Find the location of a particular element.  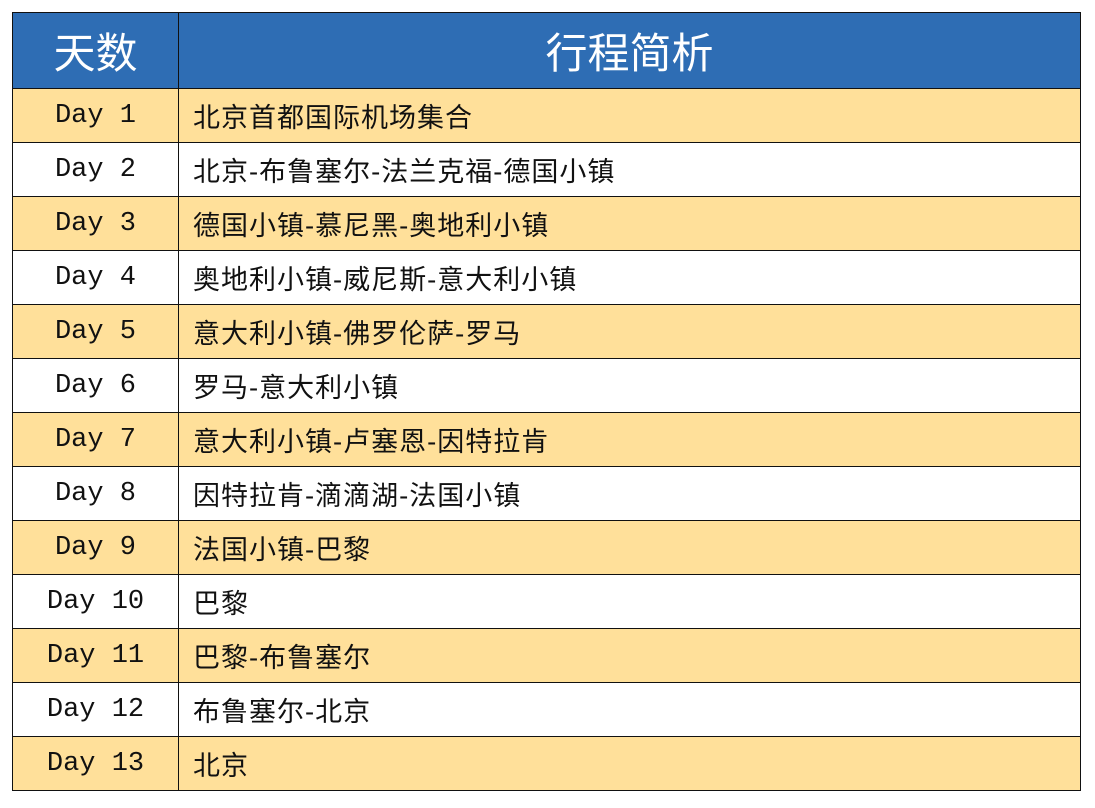

day-cell: Day 10 is located at coordinates (95, 601).